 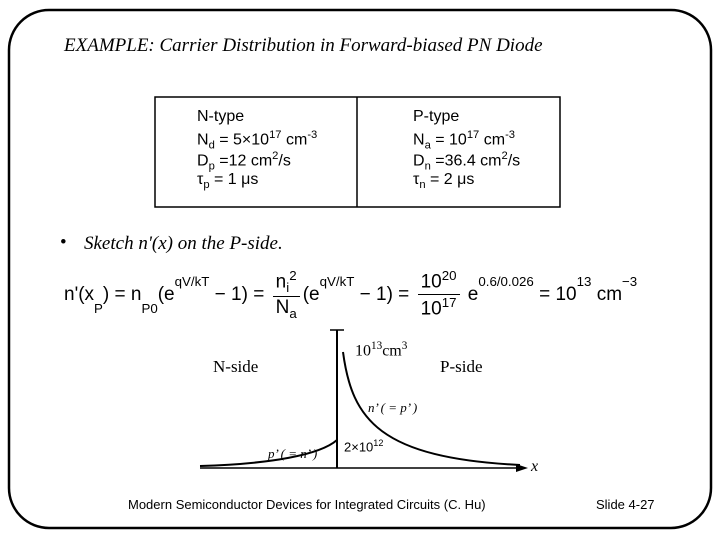 I want to click on text-run: N-type, so click(x=221, y=116).